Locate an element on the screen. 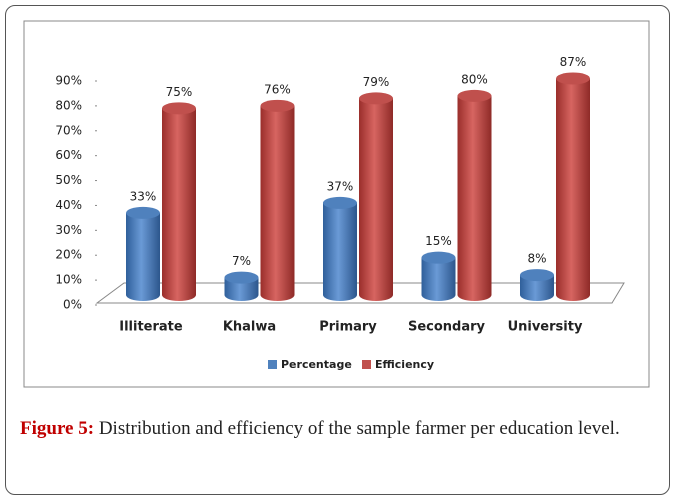 Image resolution: width=677 pixels, height=502 pixels. caption-label: Figure 5: is located at coordinates (57, 428).